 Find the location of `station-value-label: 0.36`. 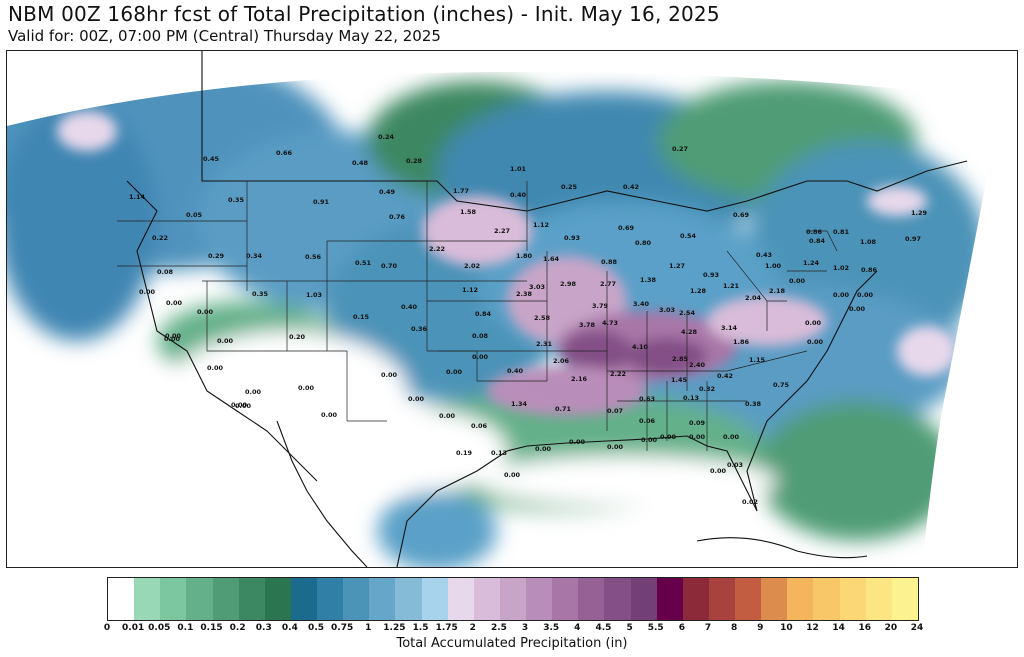

station-value-label: 0.36 is located at coordinates (419, 329).